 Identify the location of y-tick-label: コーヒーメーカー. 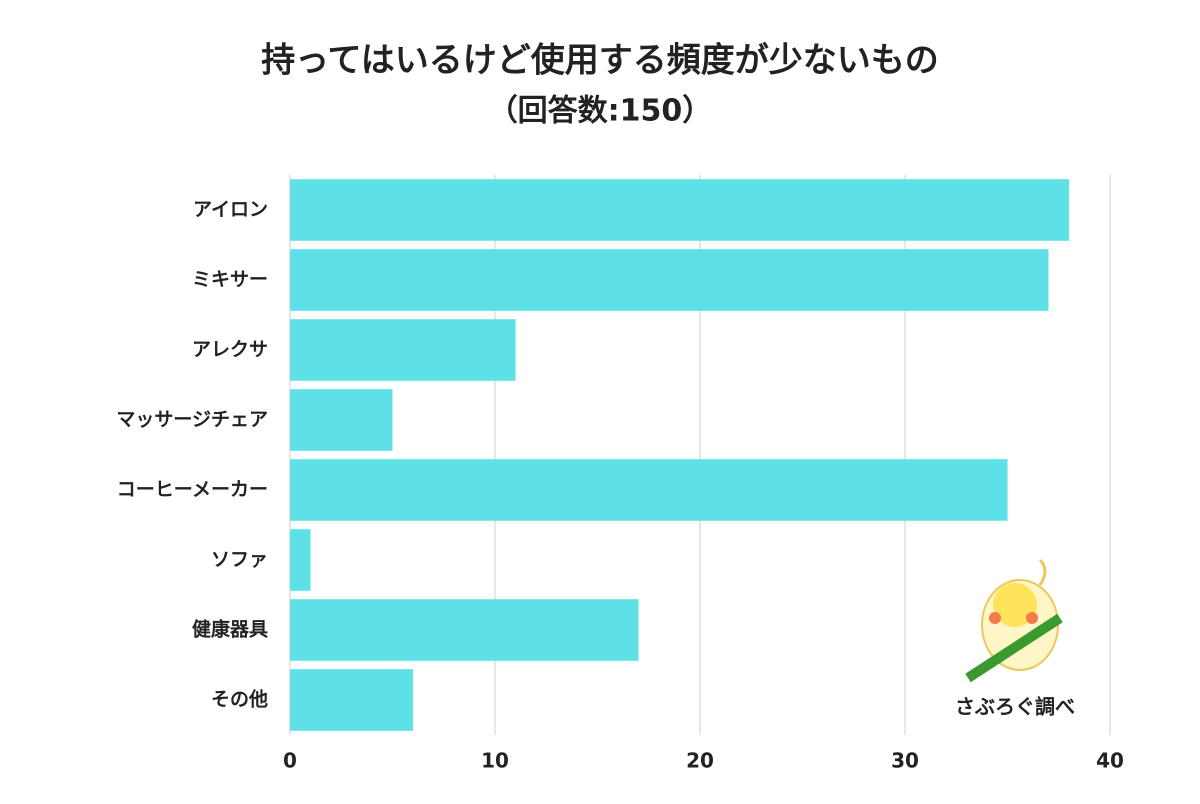
(192, 490).